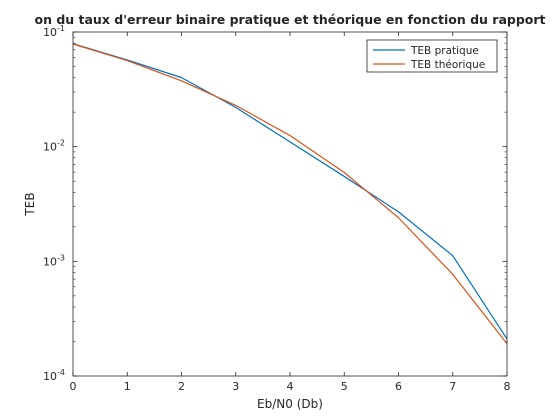 This screenshot has width=560, height=420. I want to click on legend: TEB pratique TEB théorique, so click(432, 56).